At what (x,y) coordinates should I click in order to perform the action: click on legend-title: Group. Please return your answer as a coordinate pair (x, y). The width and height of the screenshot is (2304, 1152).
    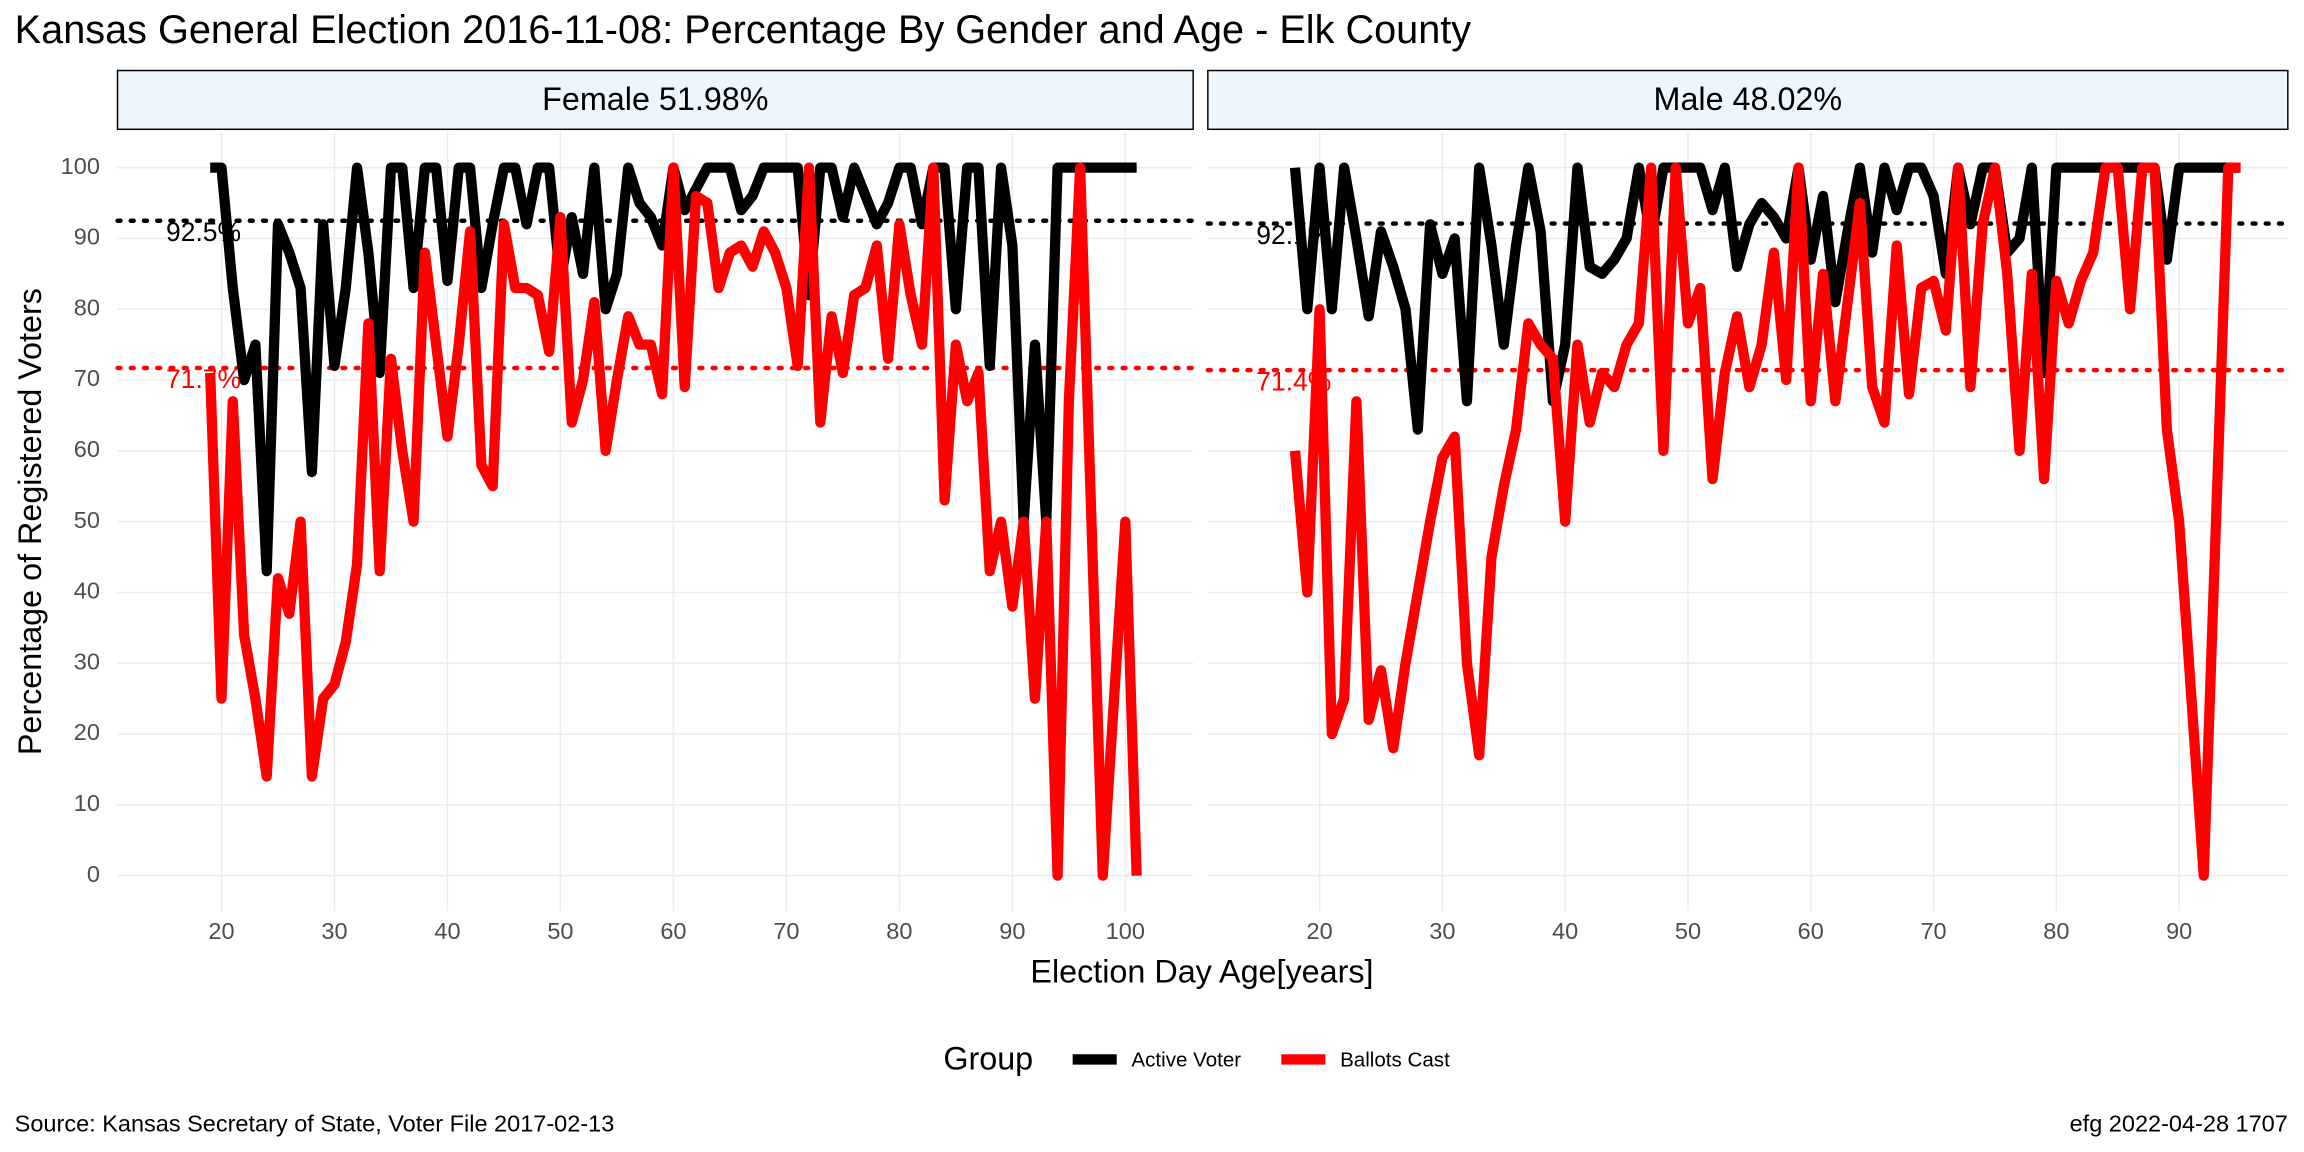
    Looking at the image, I should click on (988, 1058).